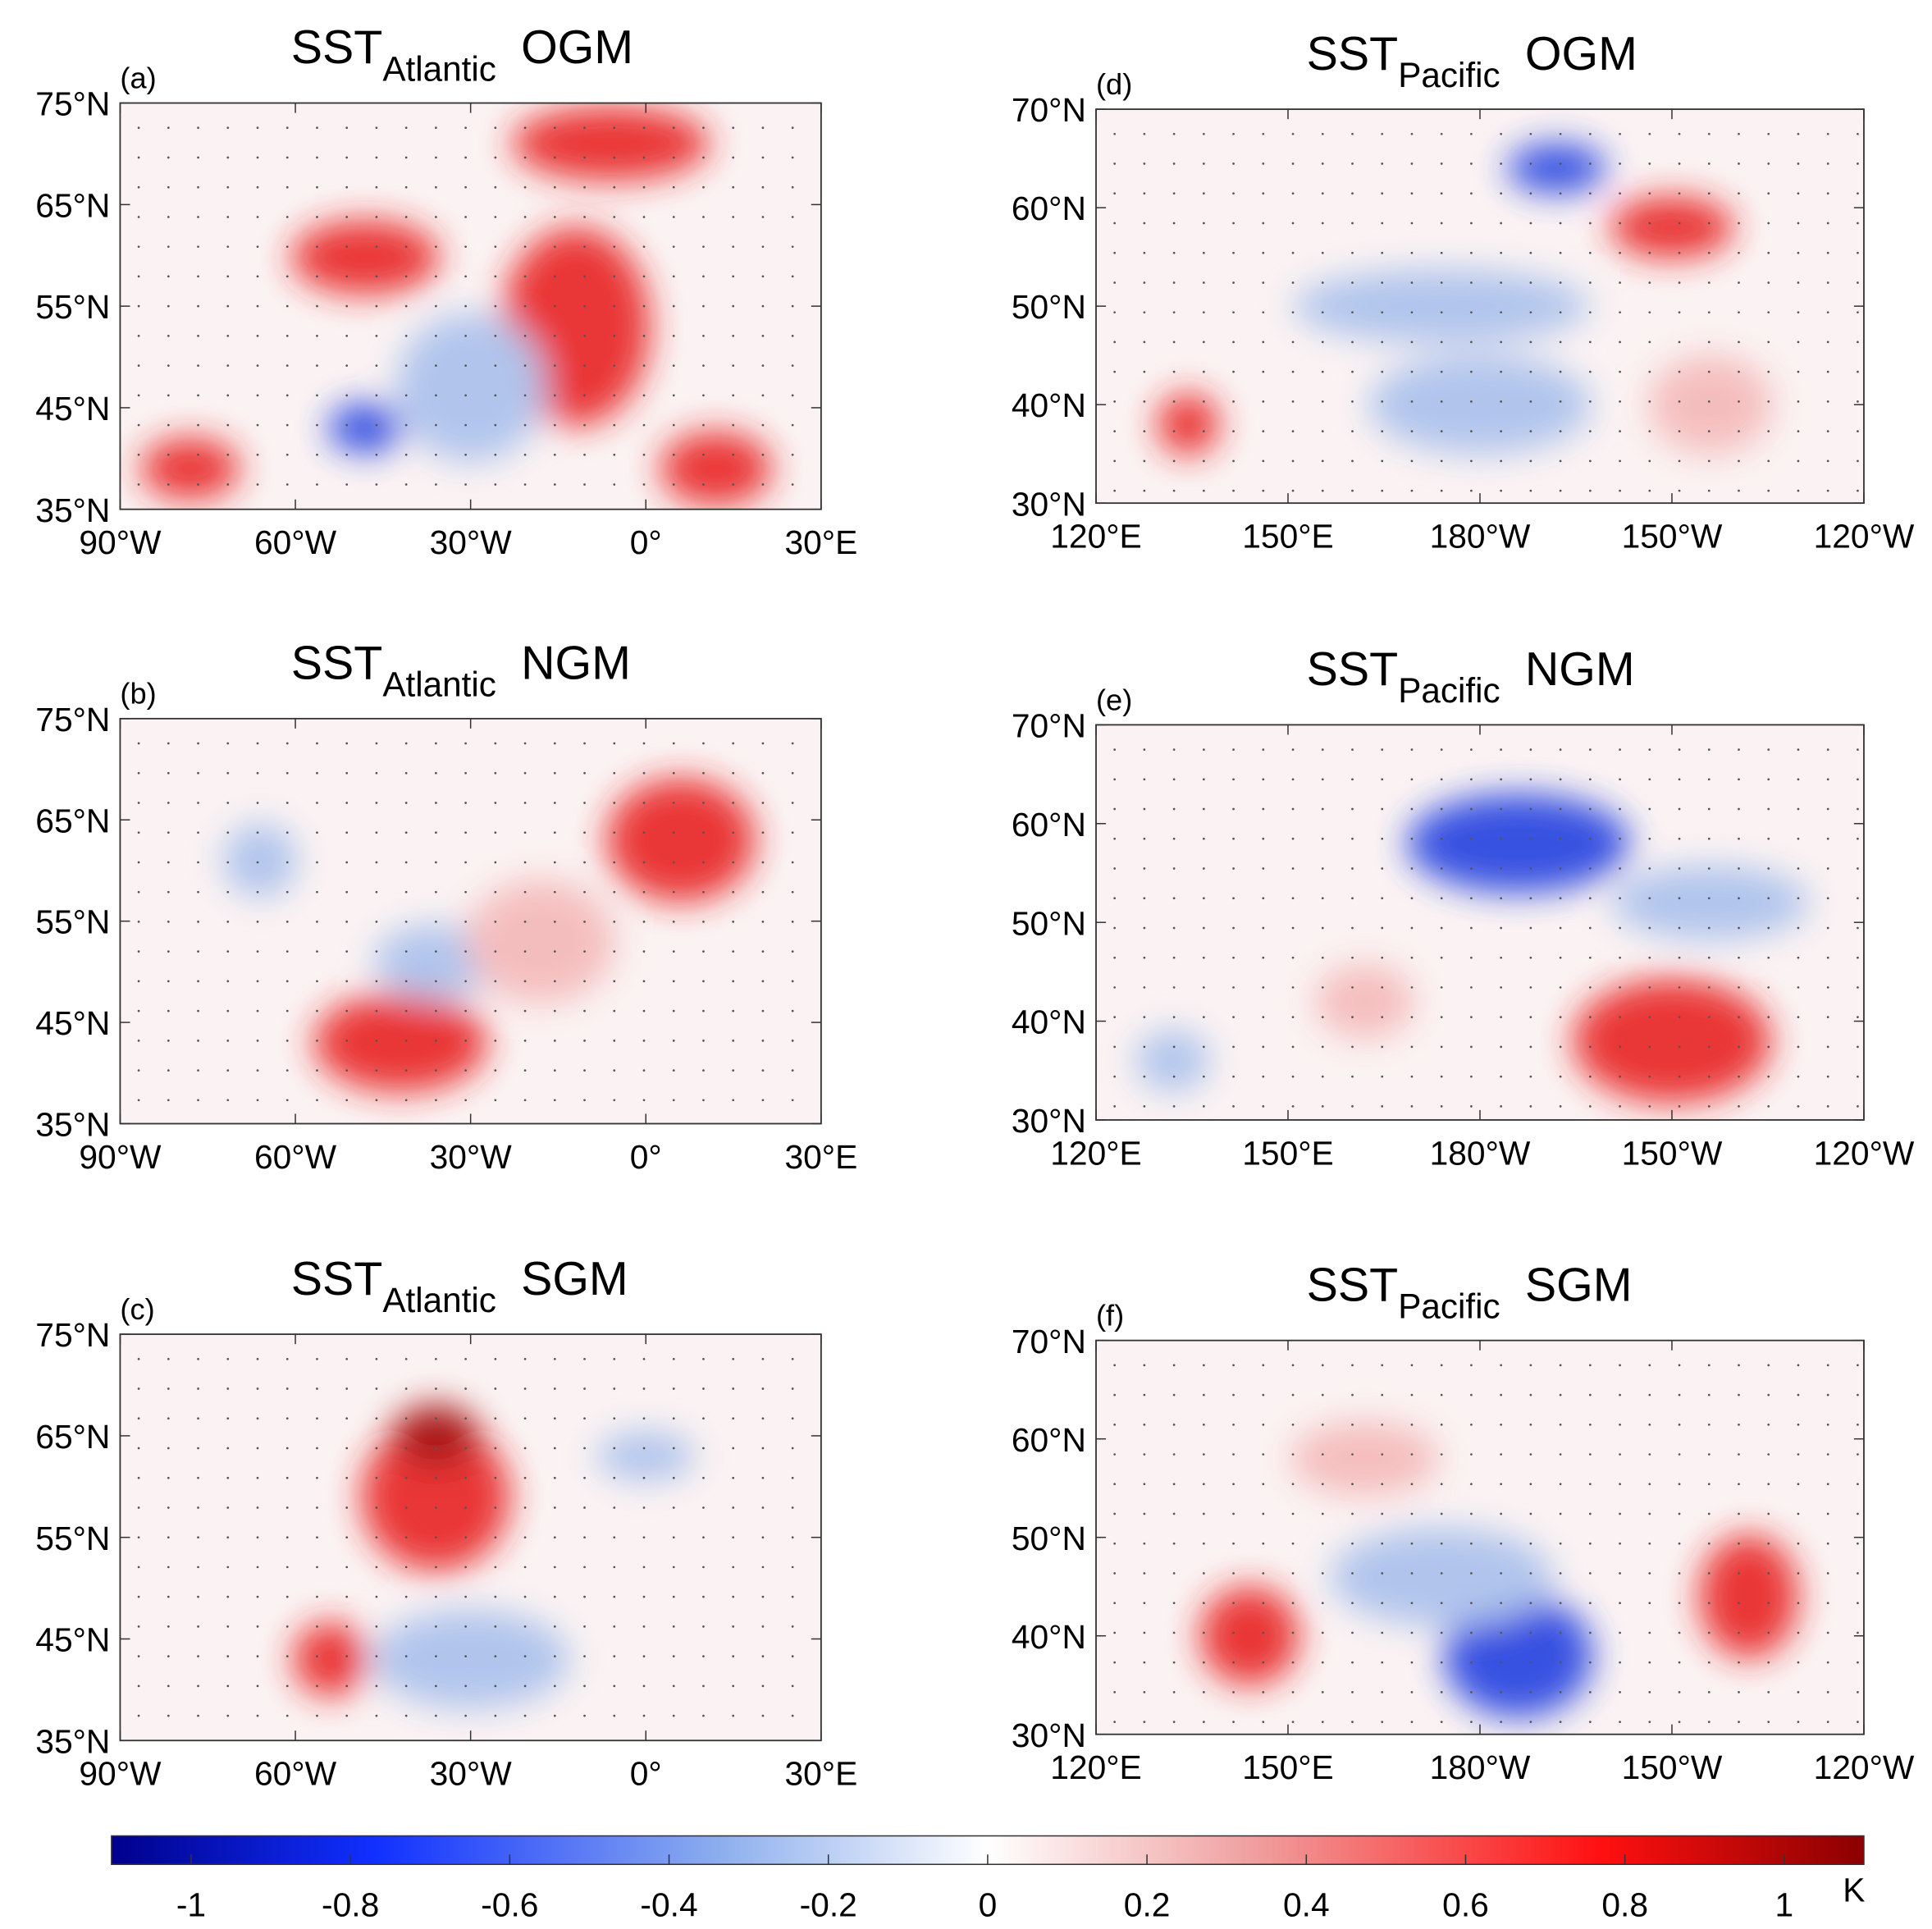  Describe the element at coordinates (296, 1774) in the screenshot. I see `lon-tick-label: 60°W` at that location.